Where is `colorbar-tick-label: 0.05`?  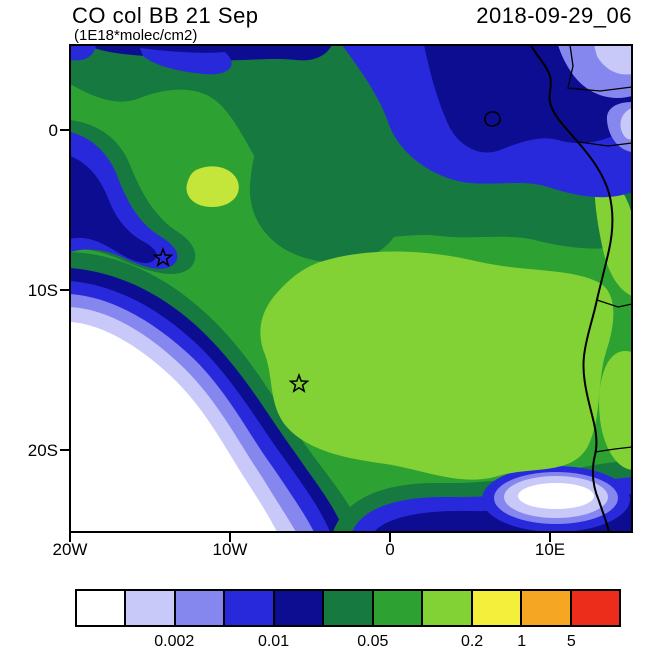 colorbar-tick-label: 0.05 is located at coordinates (373, 641).